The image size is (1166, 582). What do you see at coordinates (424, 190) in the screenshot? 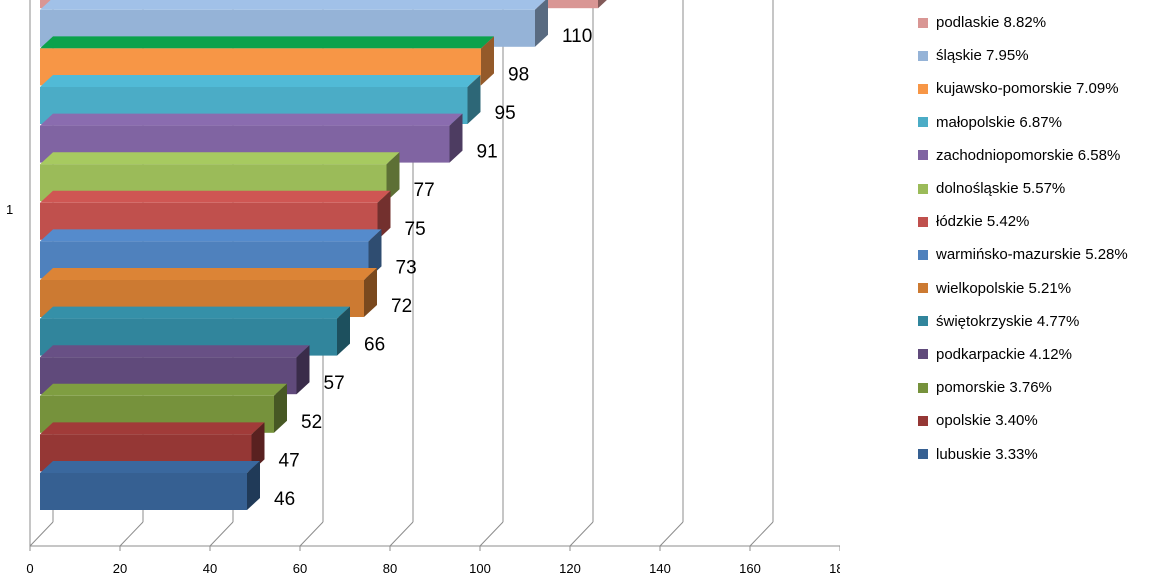
I see `value-label: 77` at bounding box center [424, 190].